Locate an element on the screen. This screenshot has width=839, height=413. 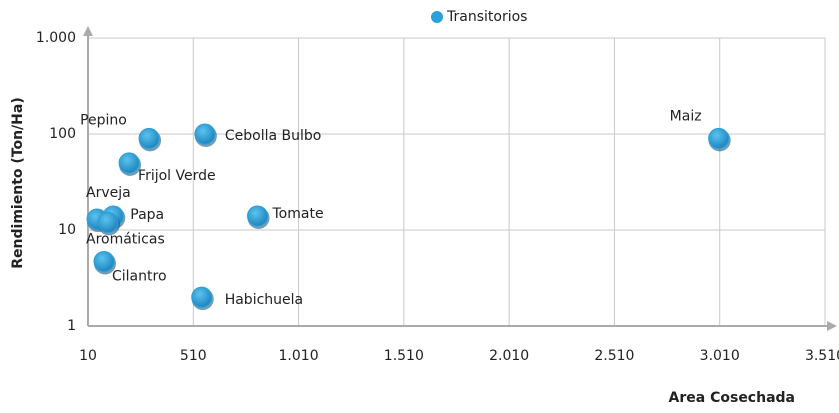
x-axis-title: Area Cosechada is located at coordinates (732, 398).